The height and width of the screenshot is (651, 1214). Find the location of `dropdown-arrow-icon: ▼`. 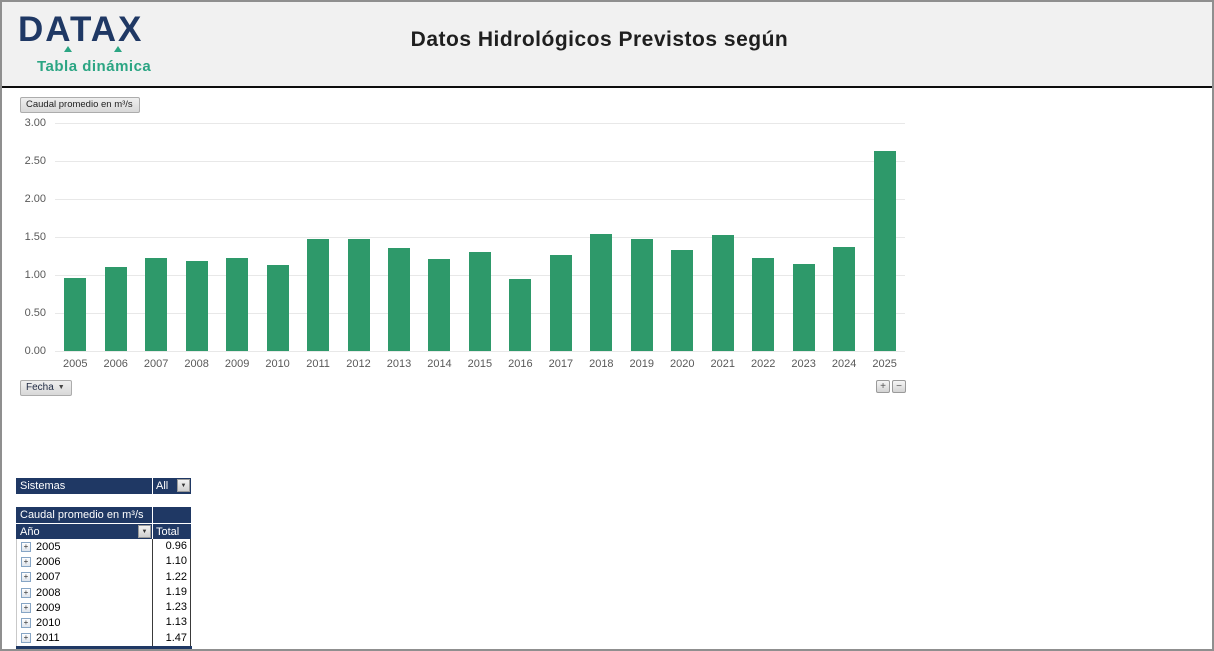

dropdown-arrow-icon: ▼ is located at coordinates (144, 532).